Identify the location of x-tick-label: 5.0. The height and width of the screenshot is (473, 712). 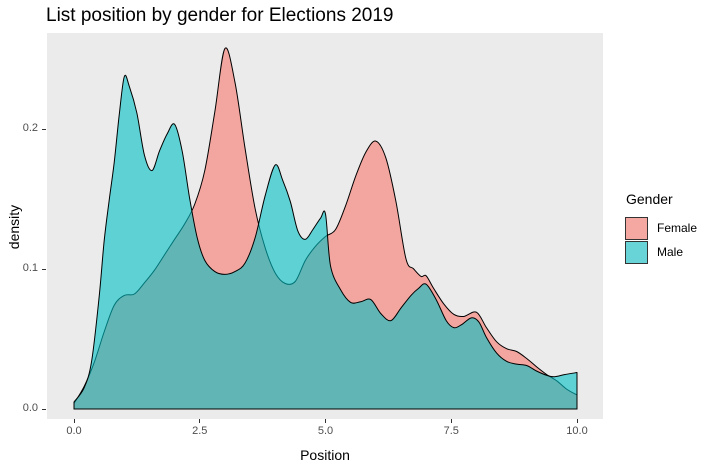
(325, 431).